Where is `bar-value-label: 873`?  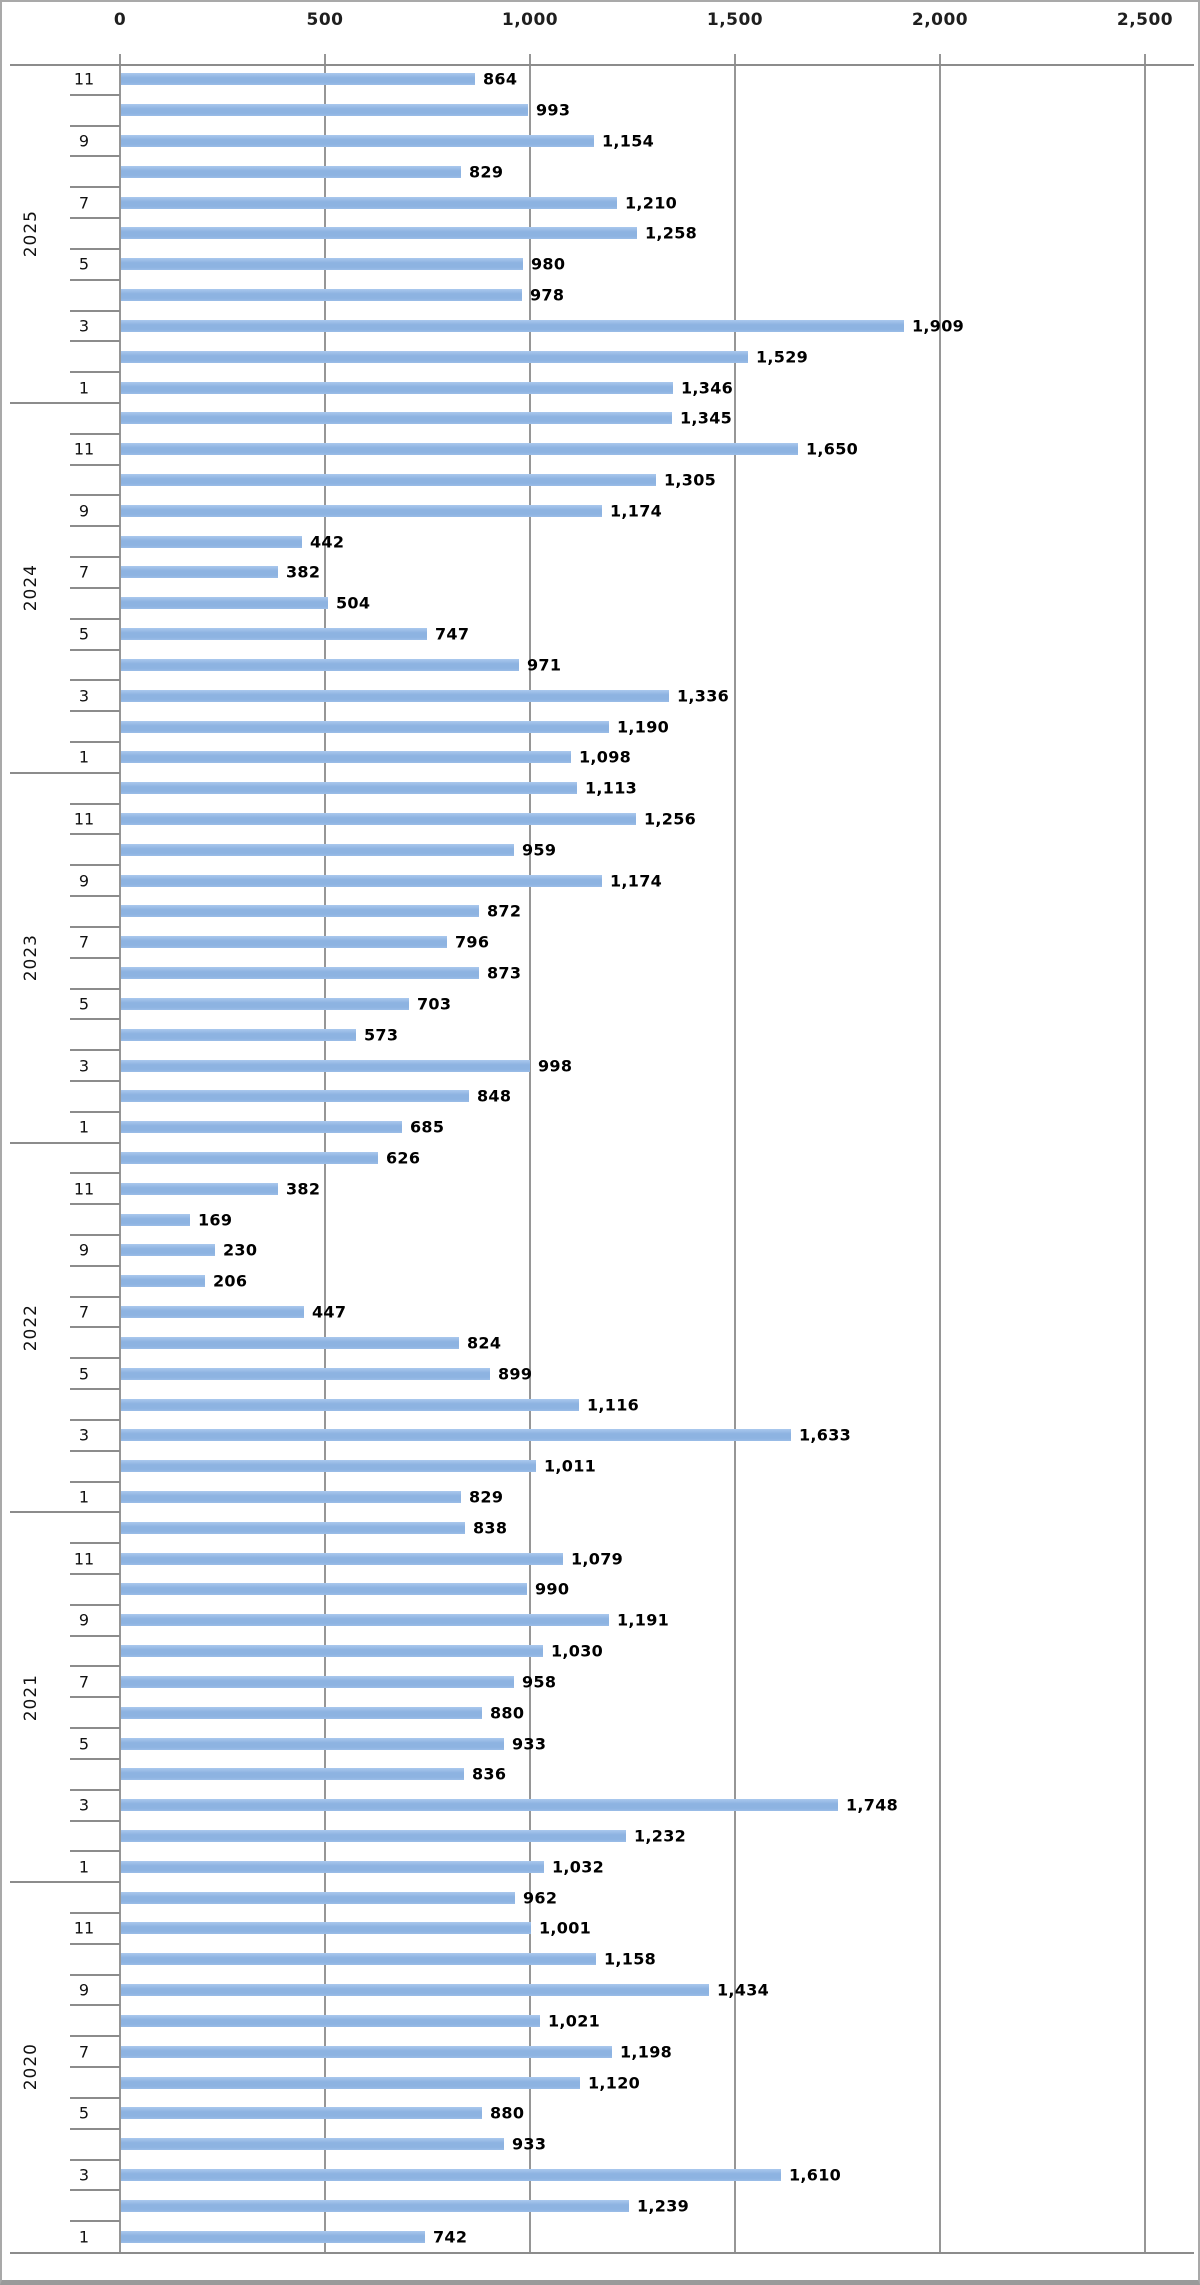 bar-value-label: 873 is located at coordinates (504, 973).